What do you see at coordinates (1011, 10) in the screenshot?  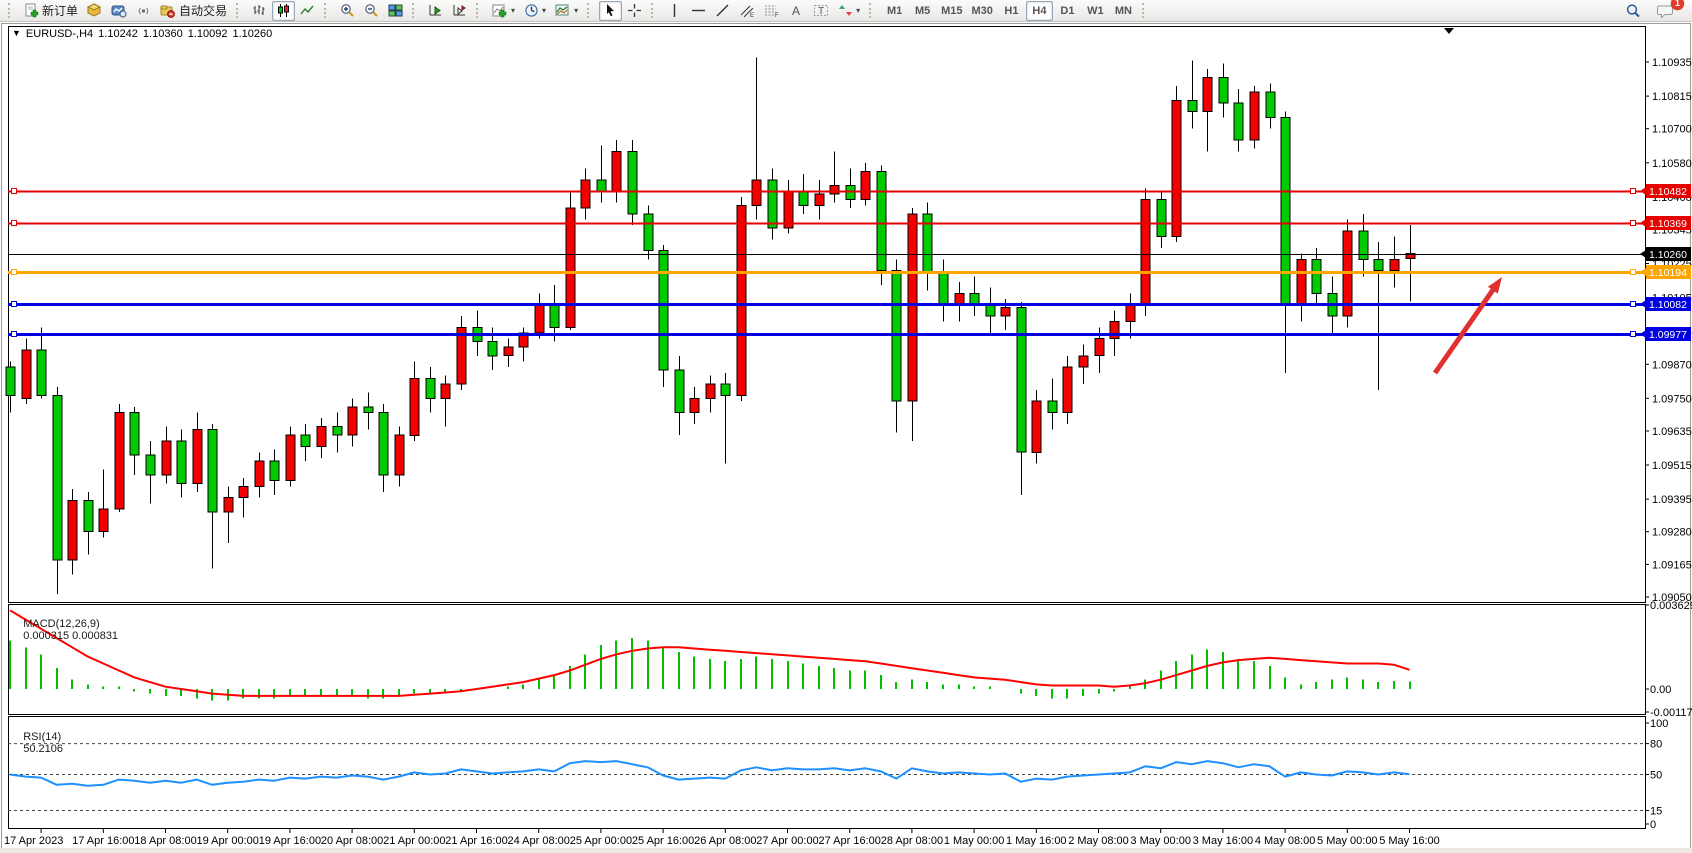 I see `timeframe-h1-button: H1` at bounding box center [1011, 10].